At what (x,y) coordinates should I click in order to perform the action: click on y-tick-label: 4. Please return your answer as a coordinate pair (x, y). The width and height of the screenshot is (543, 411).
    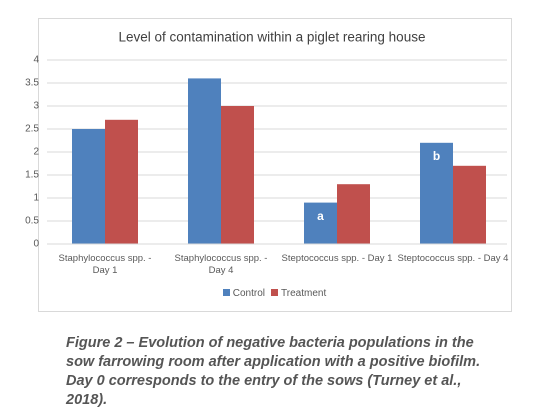
    Looking at the image, I should click on (36, 60).